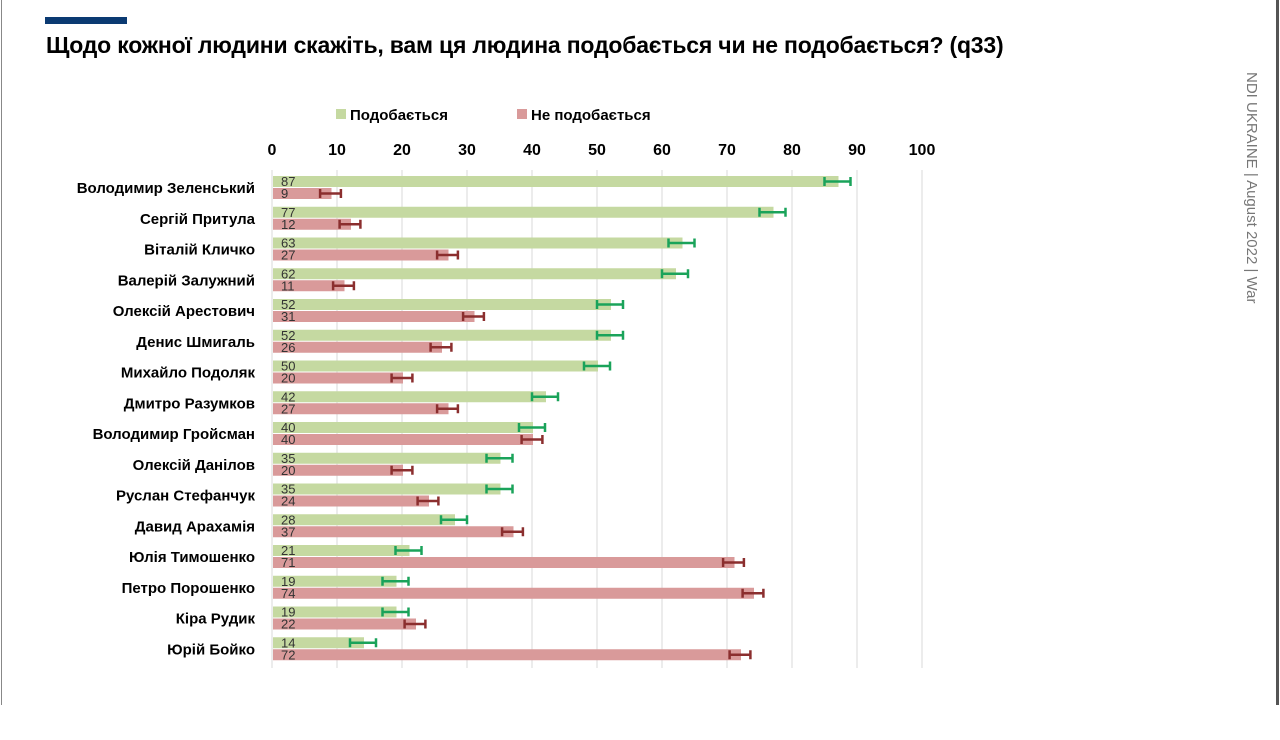  What do you see at coordinates (194, 465) in the screenshot?
I see `category-label: Олексій Данілов` at bounding box center [194, 465].